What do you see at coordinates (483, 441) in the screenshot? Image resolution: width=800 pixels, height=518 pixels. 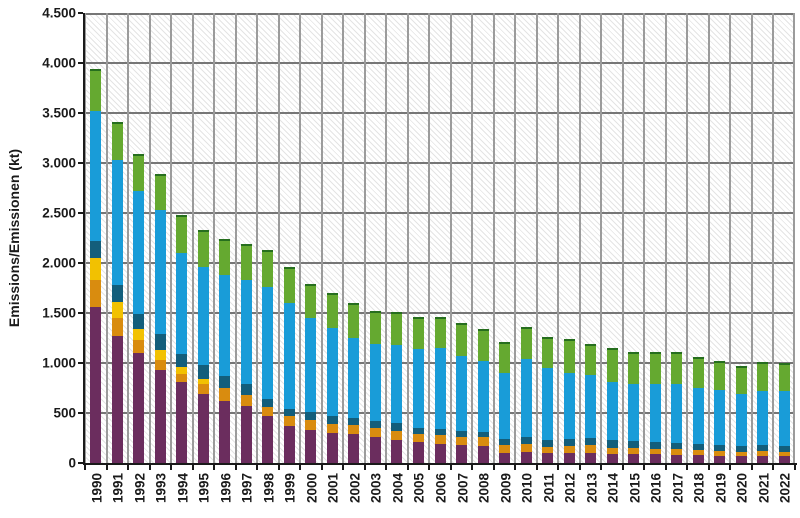 I see `segment-orange-2008` at bounding box center [483, 441].